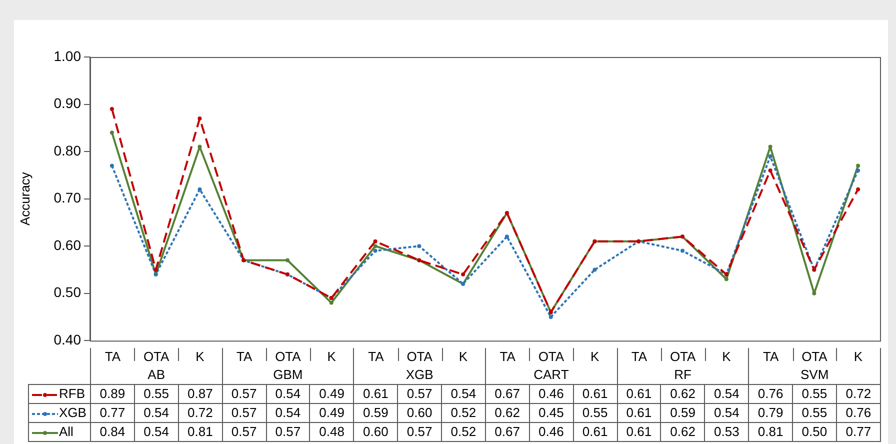 Image resolution: width=896 pixels, height=444 pixels. I want to click on data-label: 0.48, so click(332, 432).